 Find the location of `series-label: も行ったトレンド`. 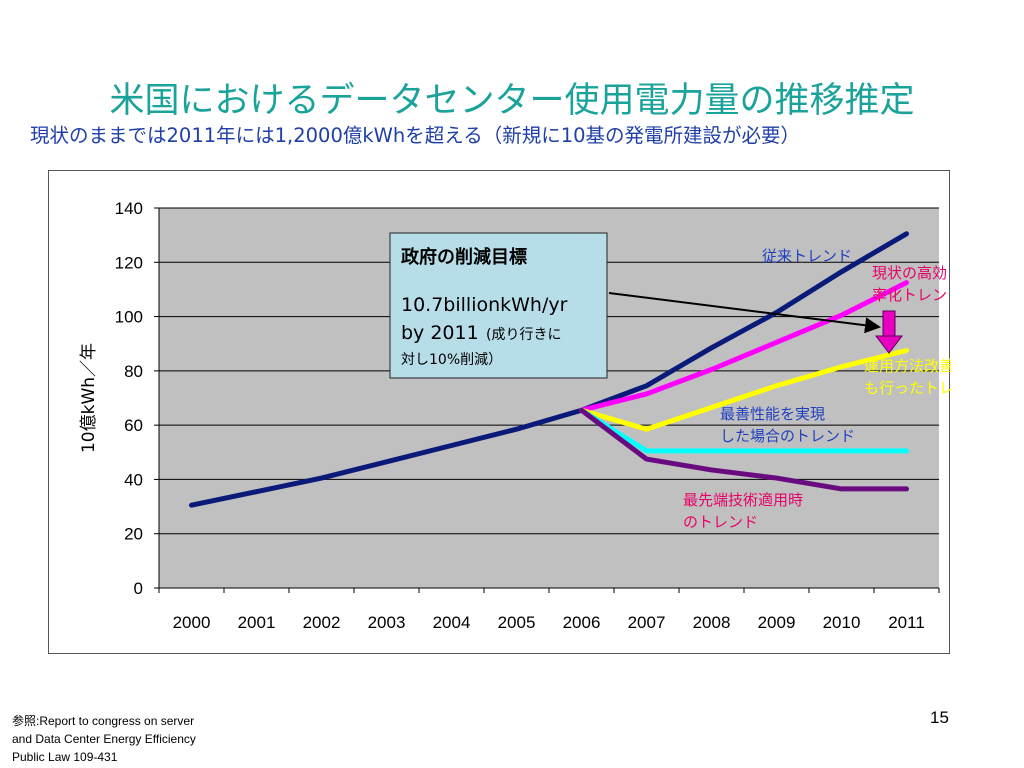

series-label: も行ったトレンド is located at coordinates (907, 388).